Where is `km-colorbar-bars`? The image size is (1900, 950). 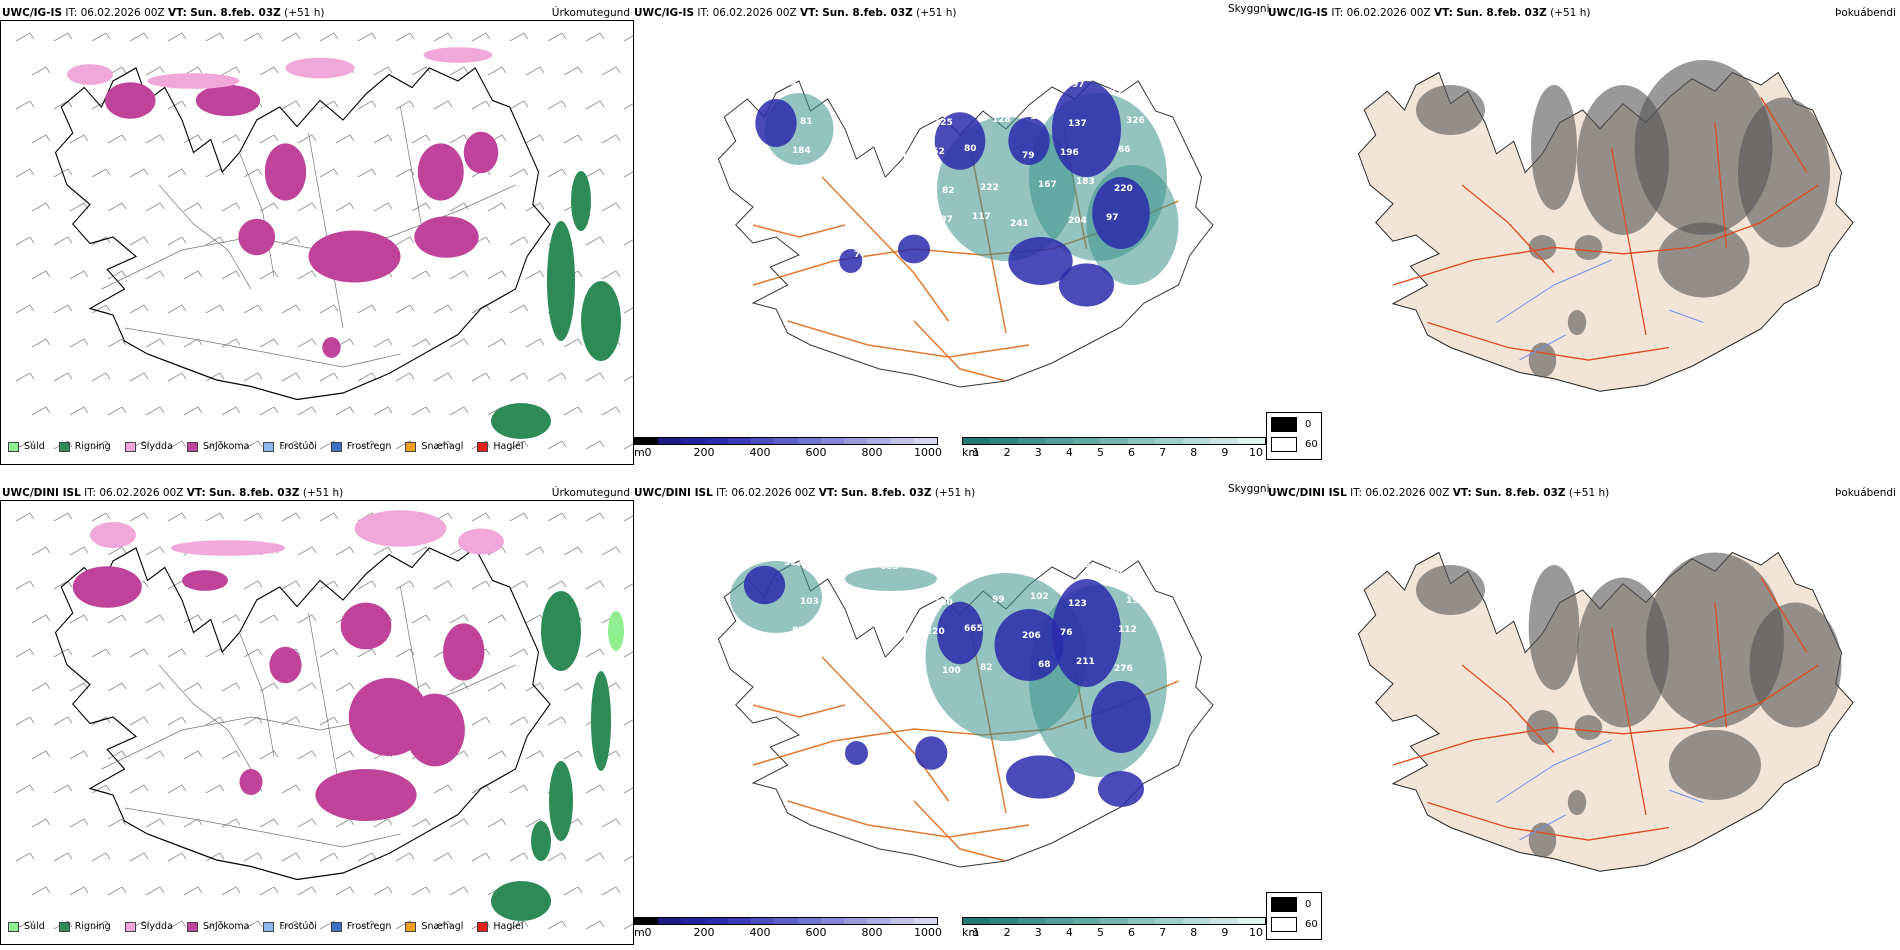 km-colorbar-bars is located at coordinates (1114, 441).